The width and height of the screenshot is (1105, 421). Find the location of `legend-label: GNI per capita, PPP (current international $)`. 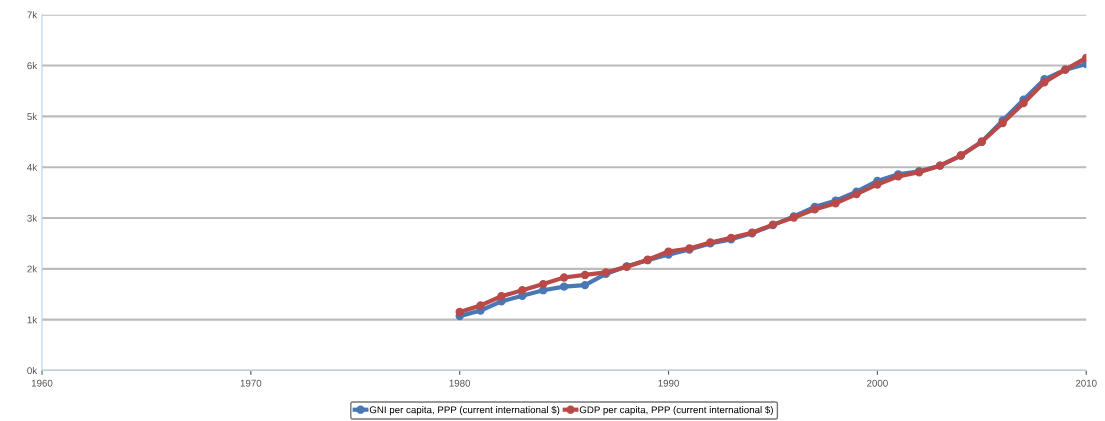

legend-label: GNI per capita, PPP (current international $) is located at coordinates (464, 410).